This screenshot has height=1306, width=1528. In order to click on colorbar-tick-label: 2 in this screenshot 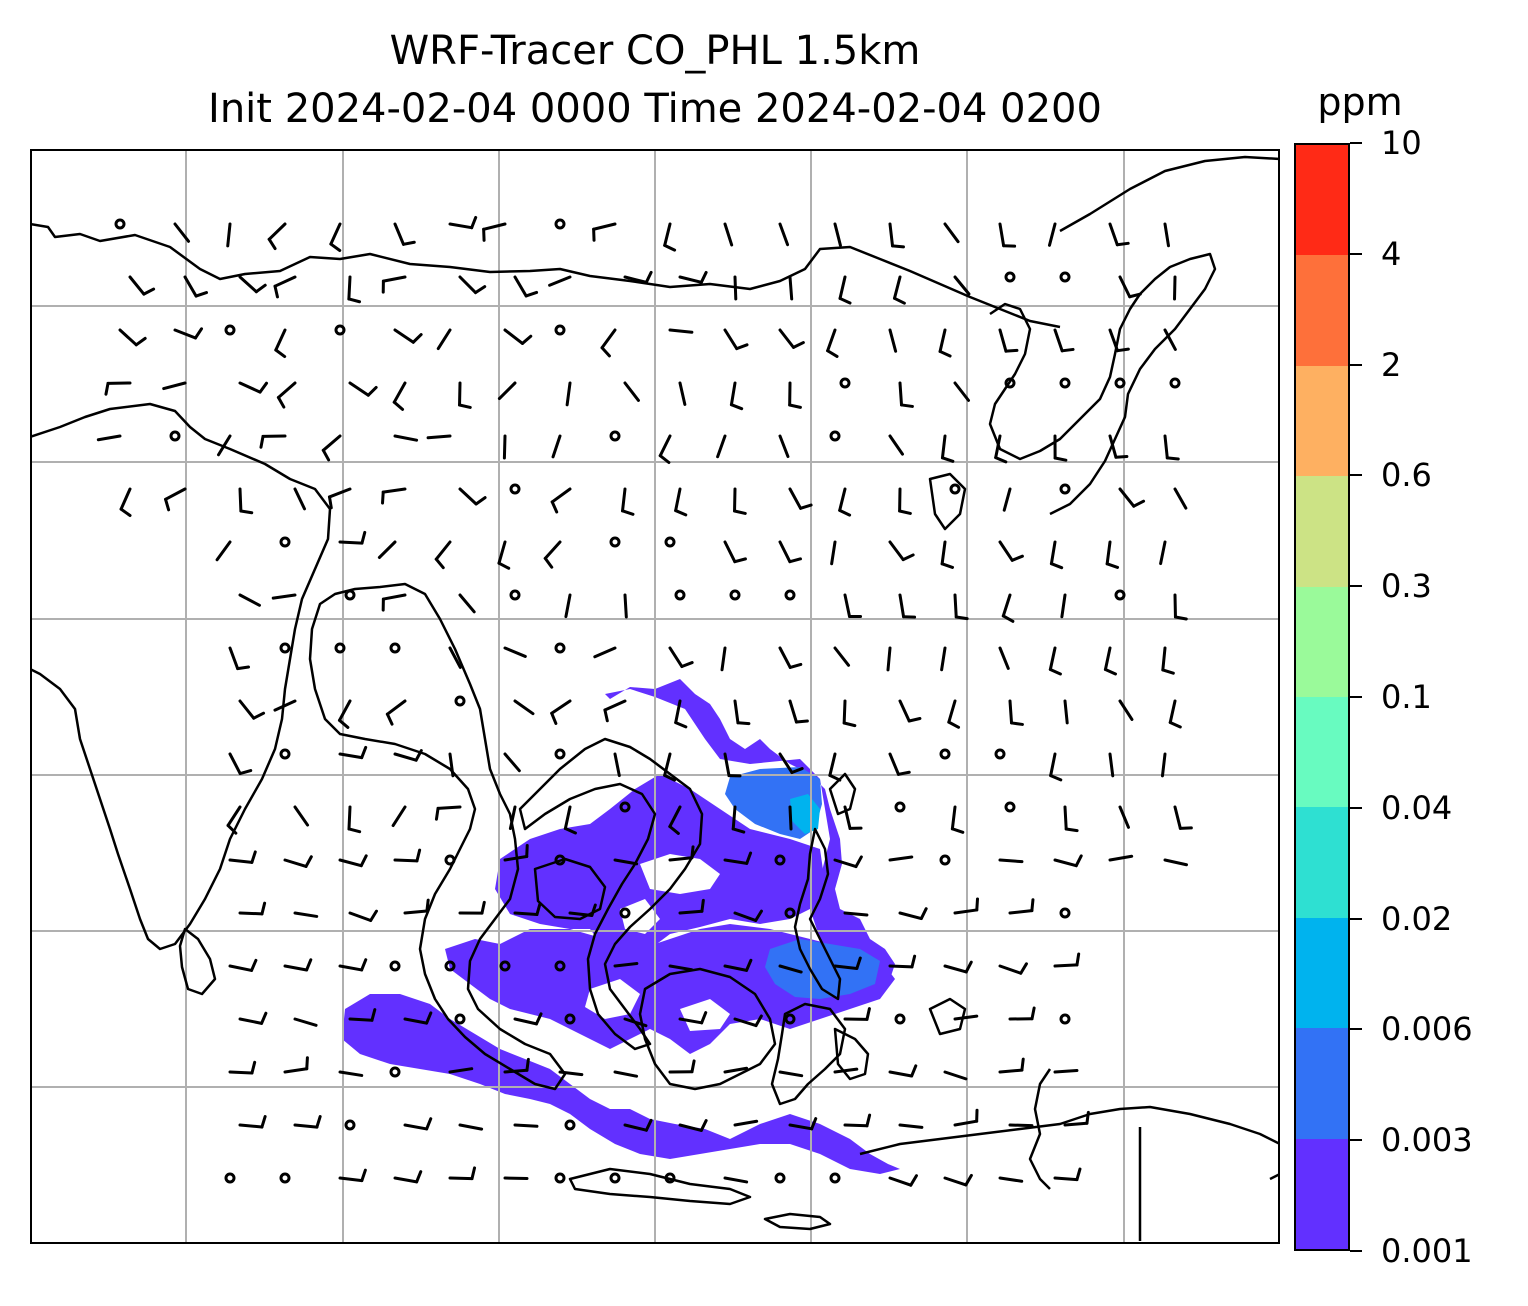, I will do `click(1391, 364)`.